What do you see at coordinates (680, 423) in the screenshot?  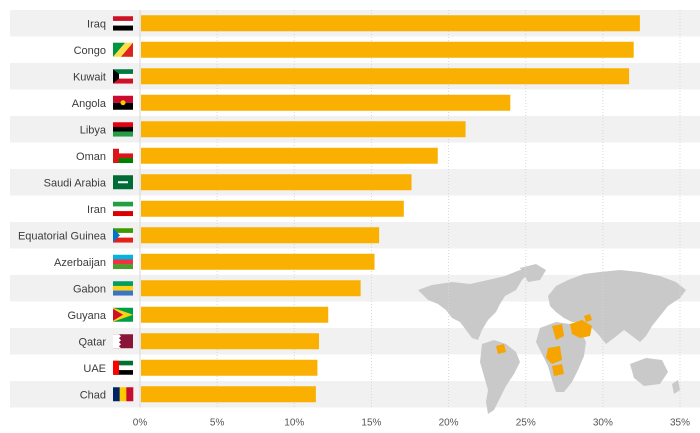 I see `x-tick-label: 35%` at bounding box center [680, 423].